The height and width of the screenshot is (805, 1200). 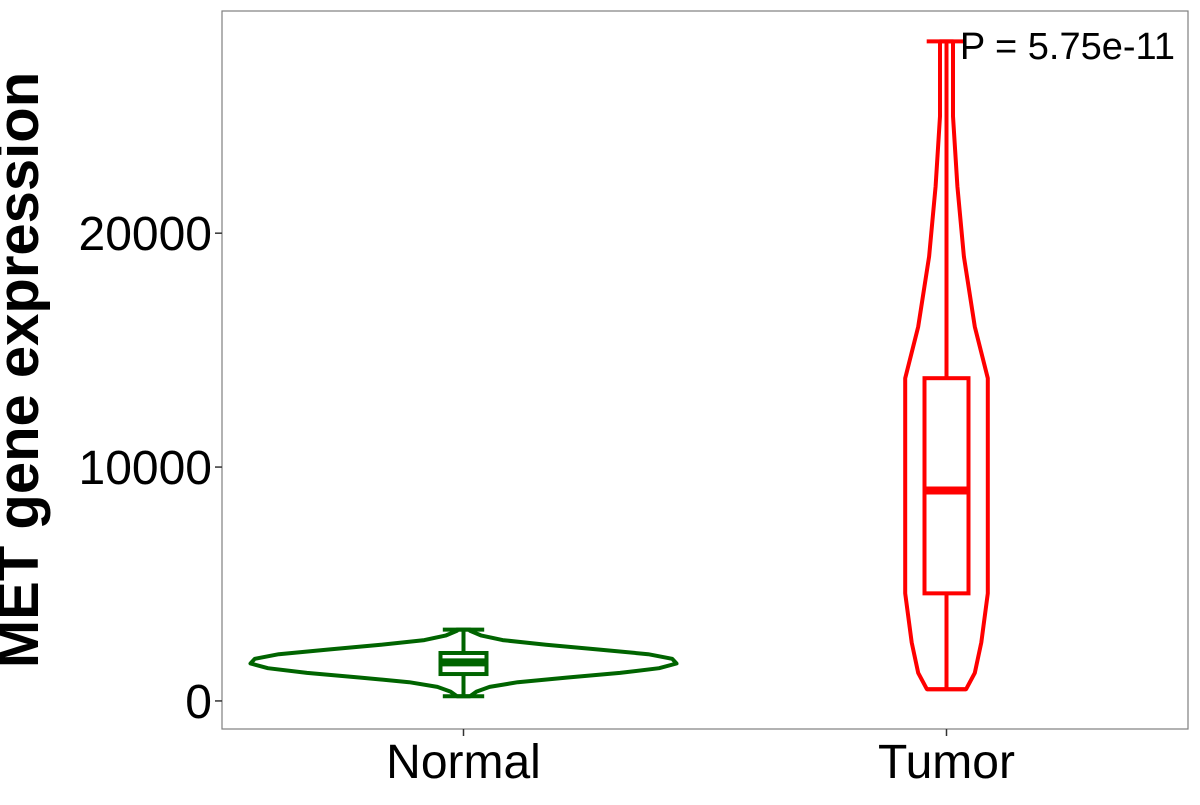 What do you see at coordinates (1067, 47) in the screenshot?
I see `p-value-annotation: P = 5.75e-11` at bounding box center [1067, 47].